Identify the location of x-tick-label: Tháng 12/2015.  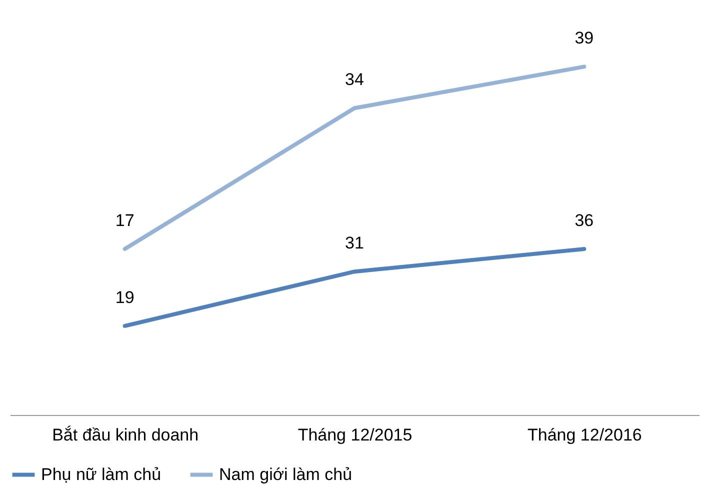
(355, 435).